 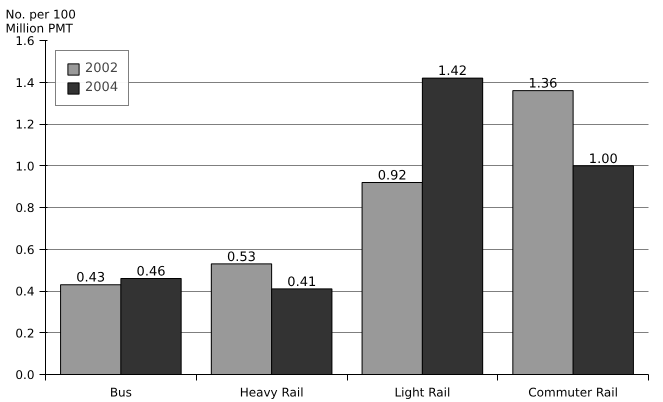 I want to click on y-tick-label: 1.4, so click(x=25, y=83).